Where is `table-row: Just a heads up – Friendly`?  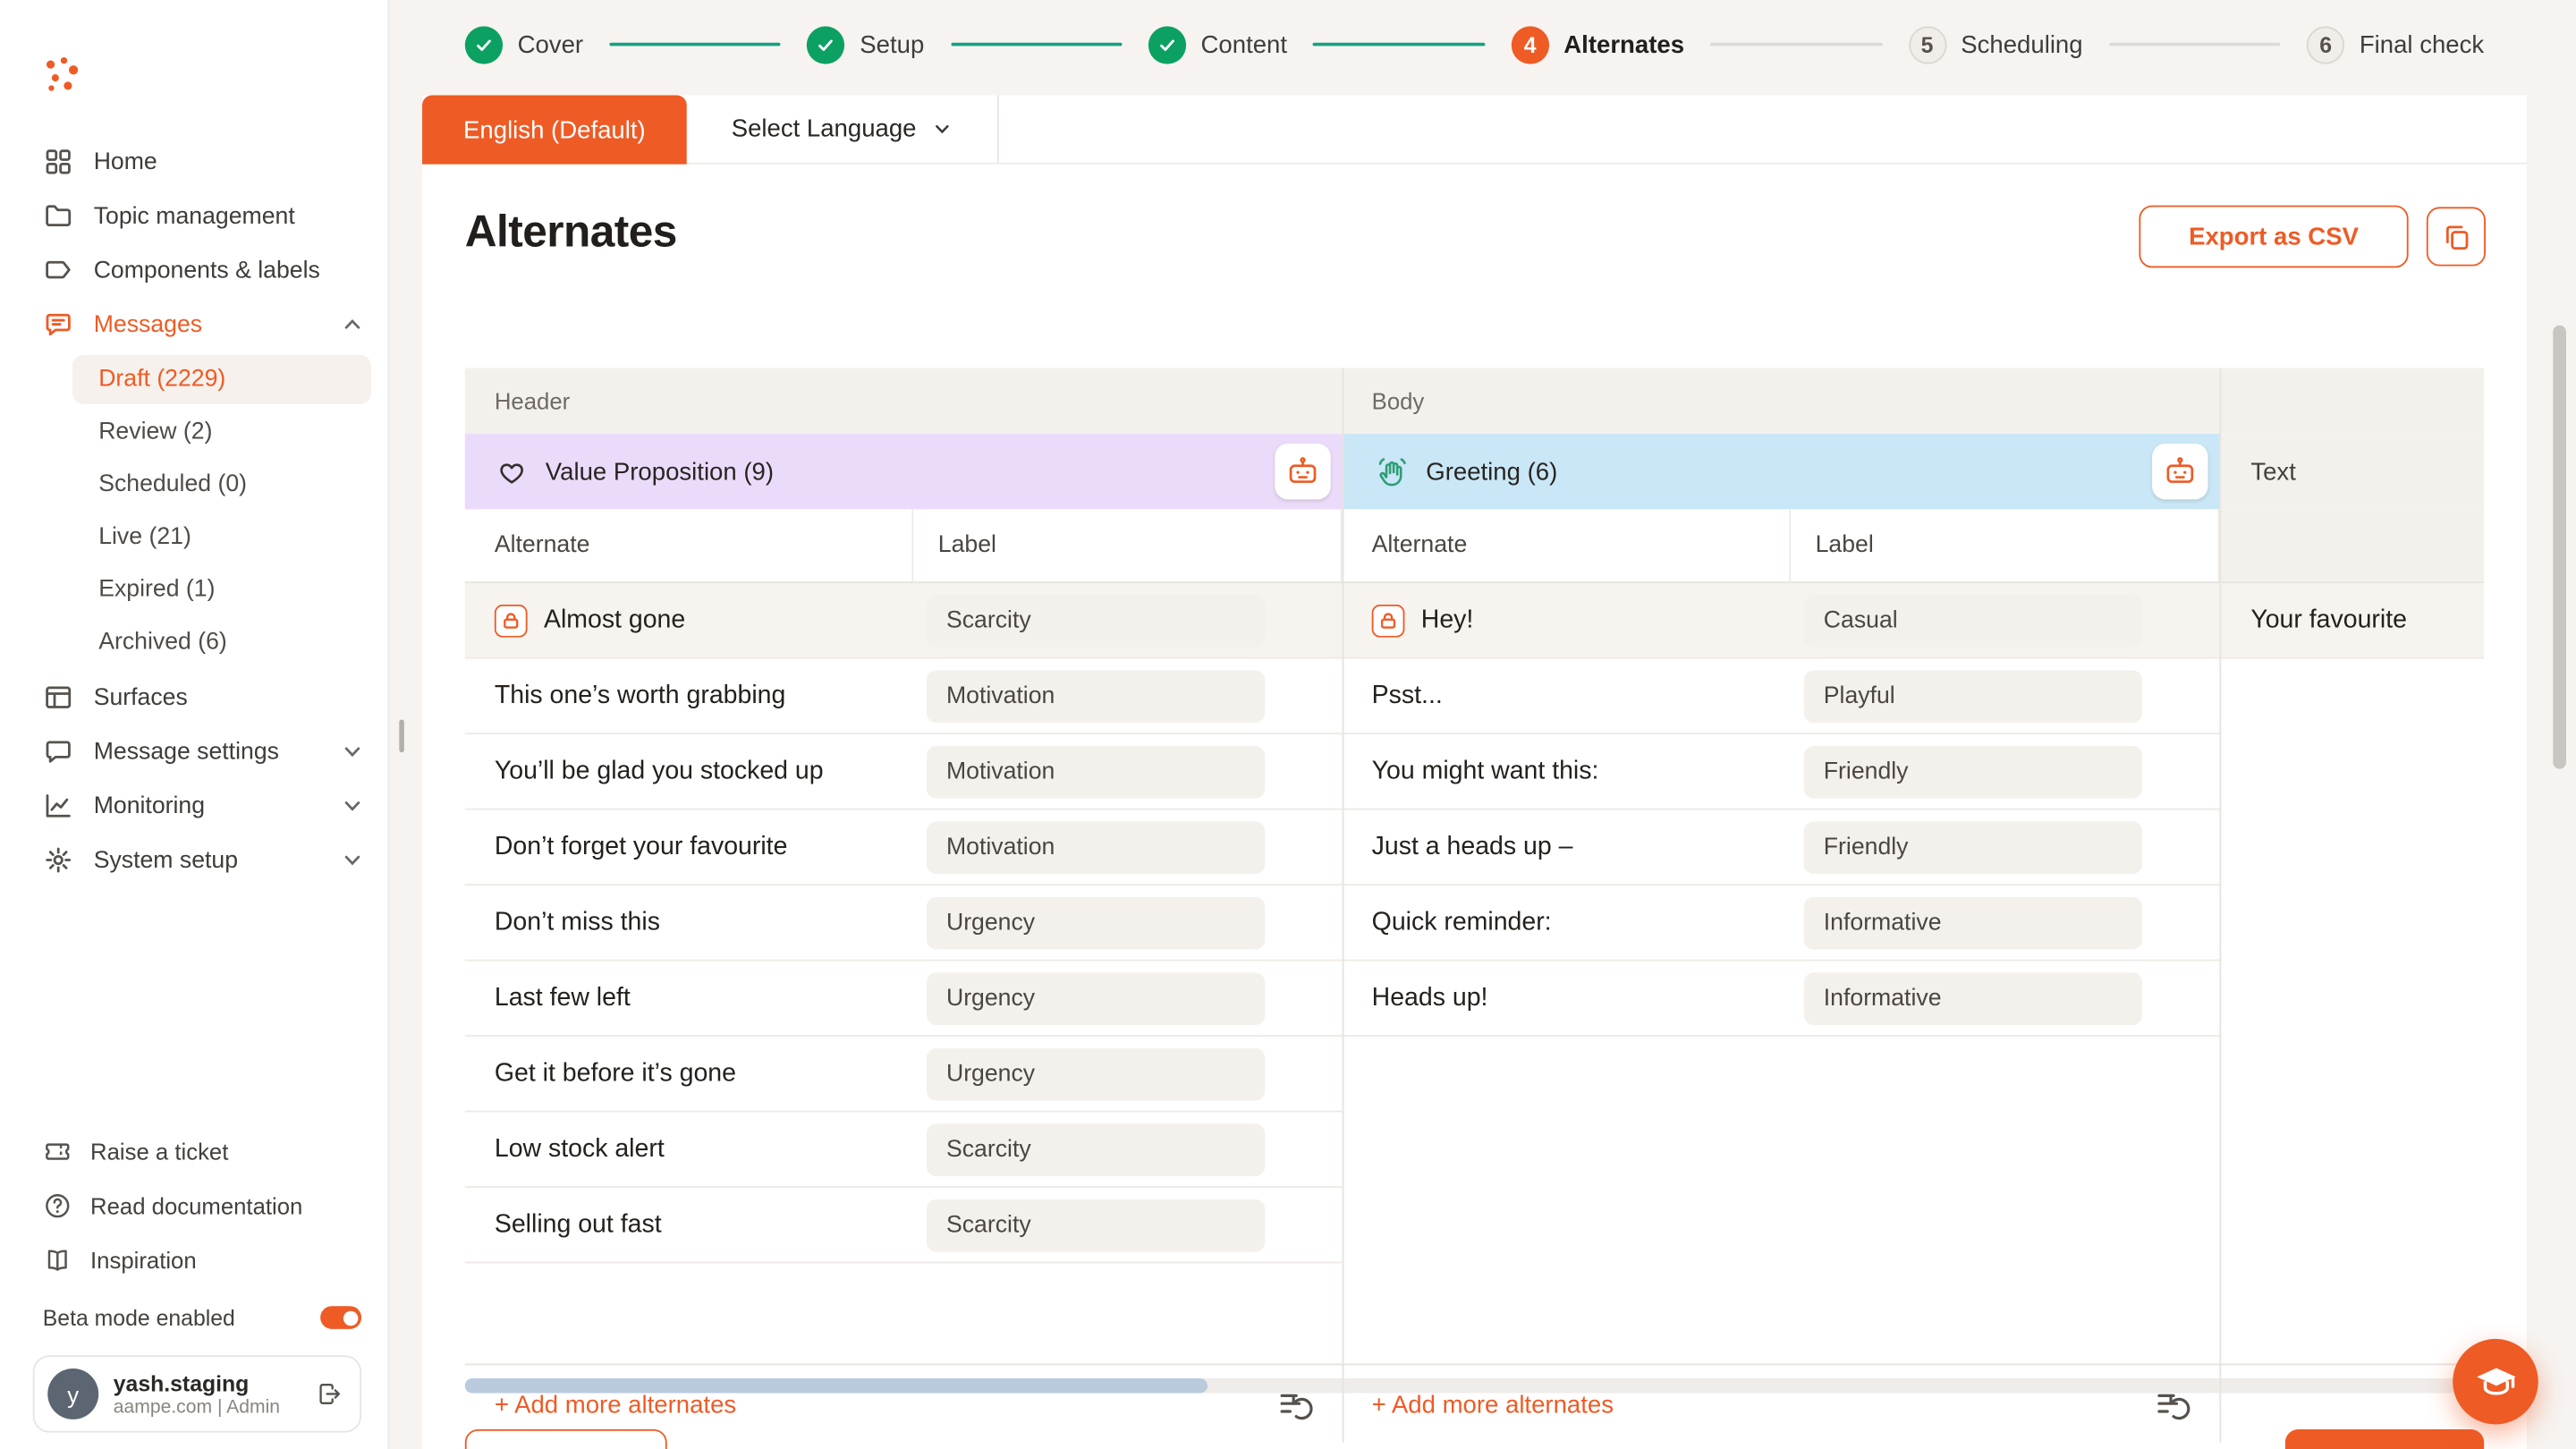
table-row: Just a heads up – Friendly is located at coordinates (1781, 847).